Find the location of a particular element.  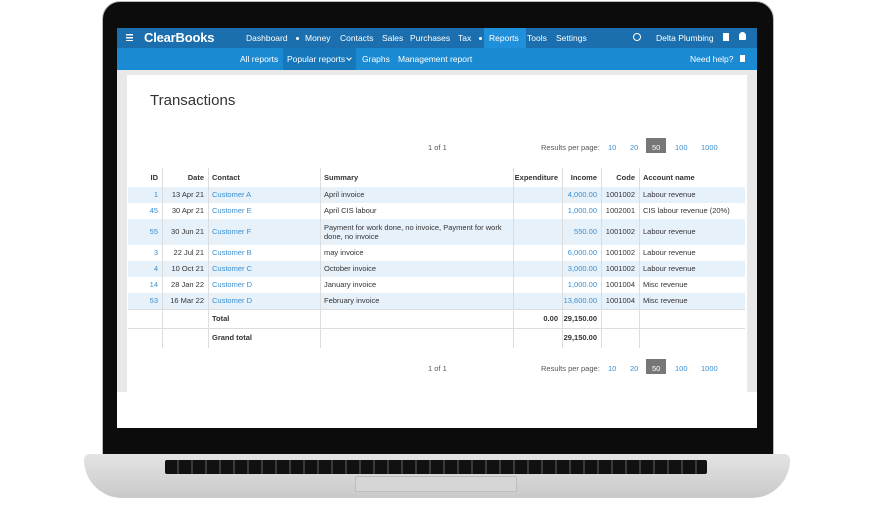

nav-item: Tax is located at coordinates (465, 38).